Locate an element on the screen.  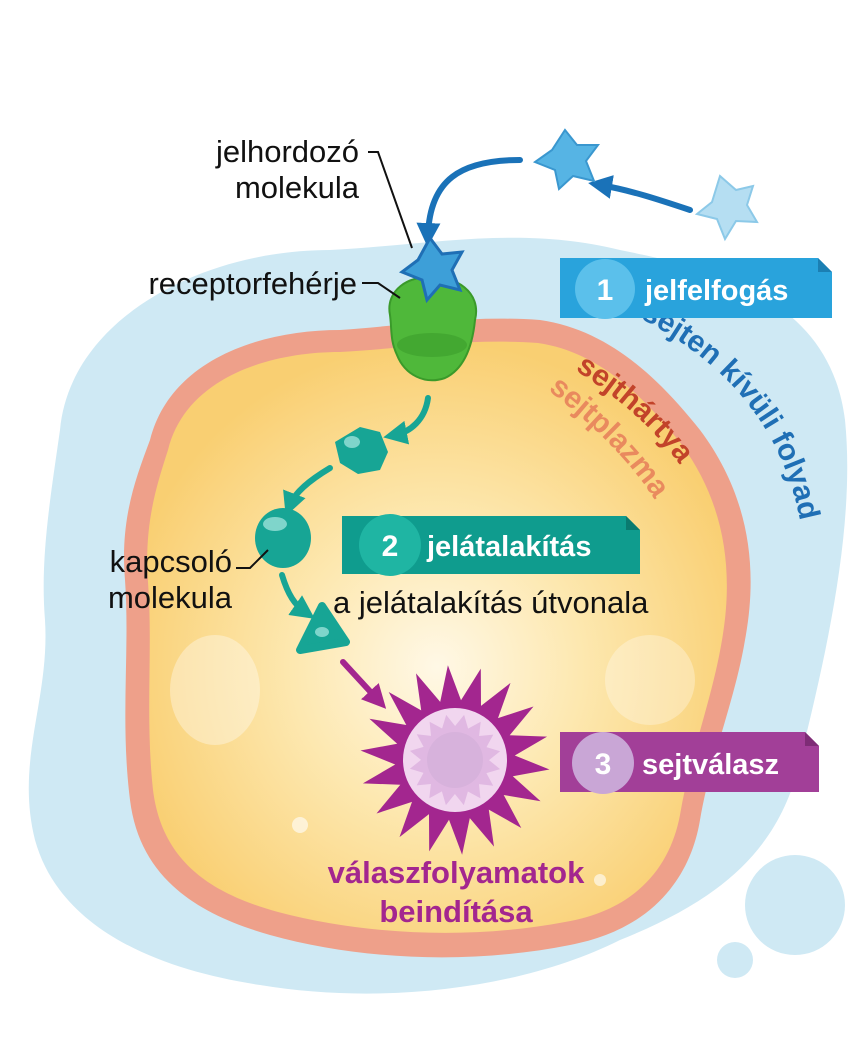
leader-signal is located at coordinates (390, 200).